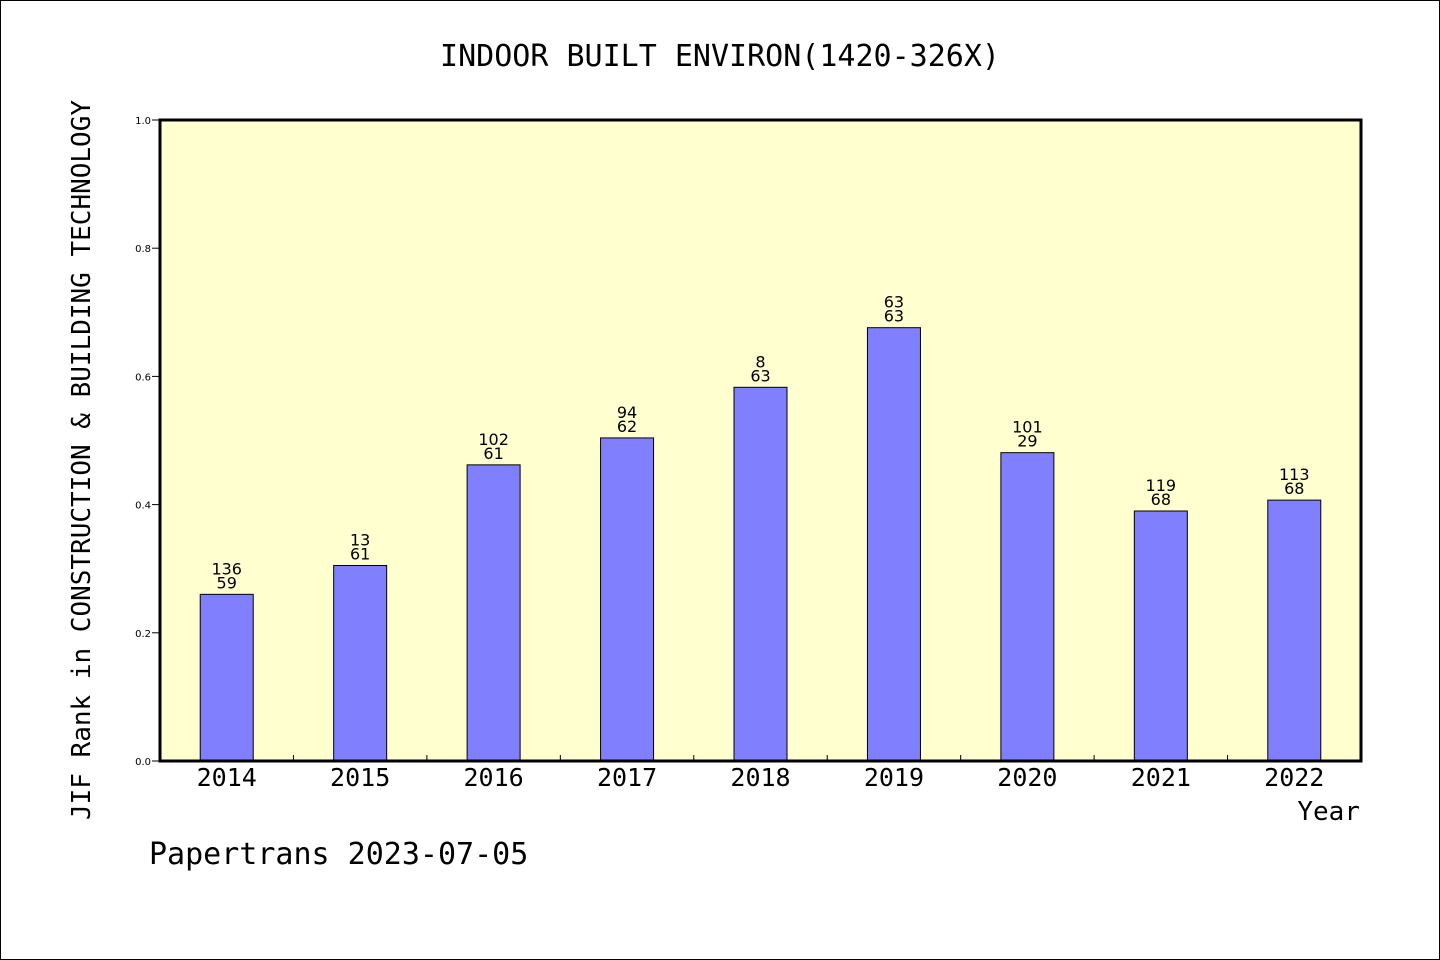 The image size is (1440, 960). Describe the element at coordinates (627, 777) in the screenshot. I see `x-tick-label: 2017` at that location.